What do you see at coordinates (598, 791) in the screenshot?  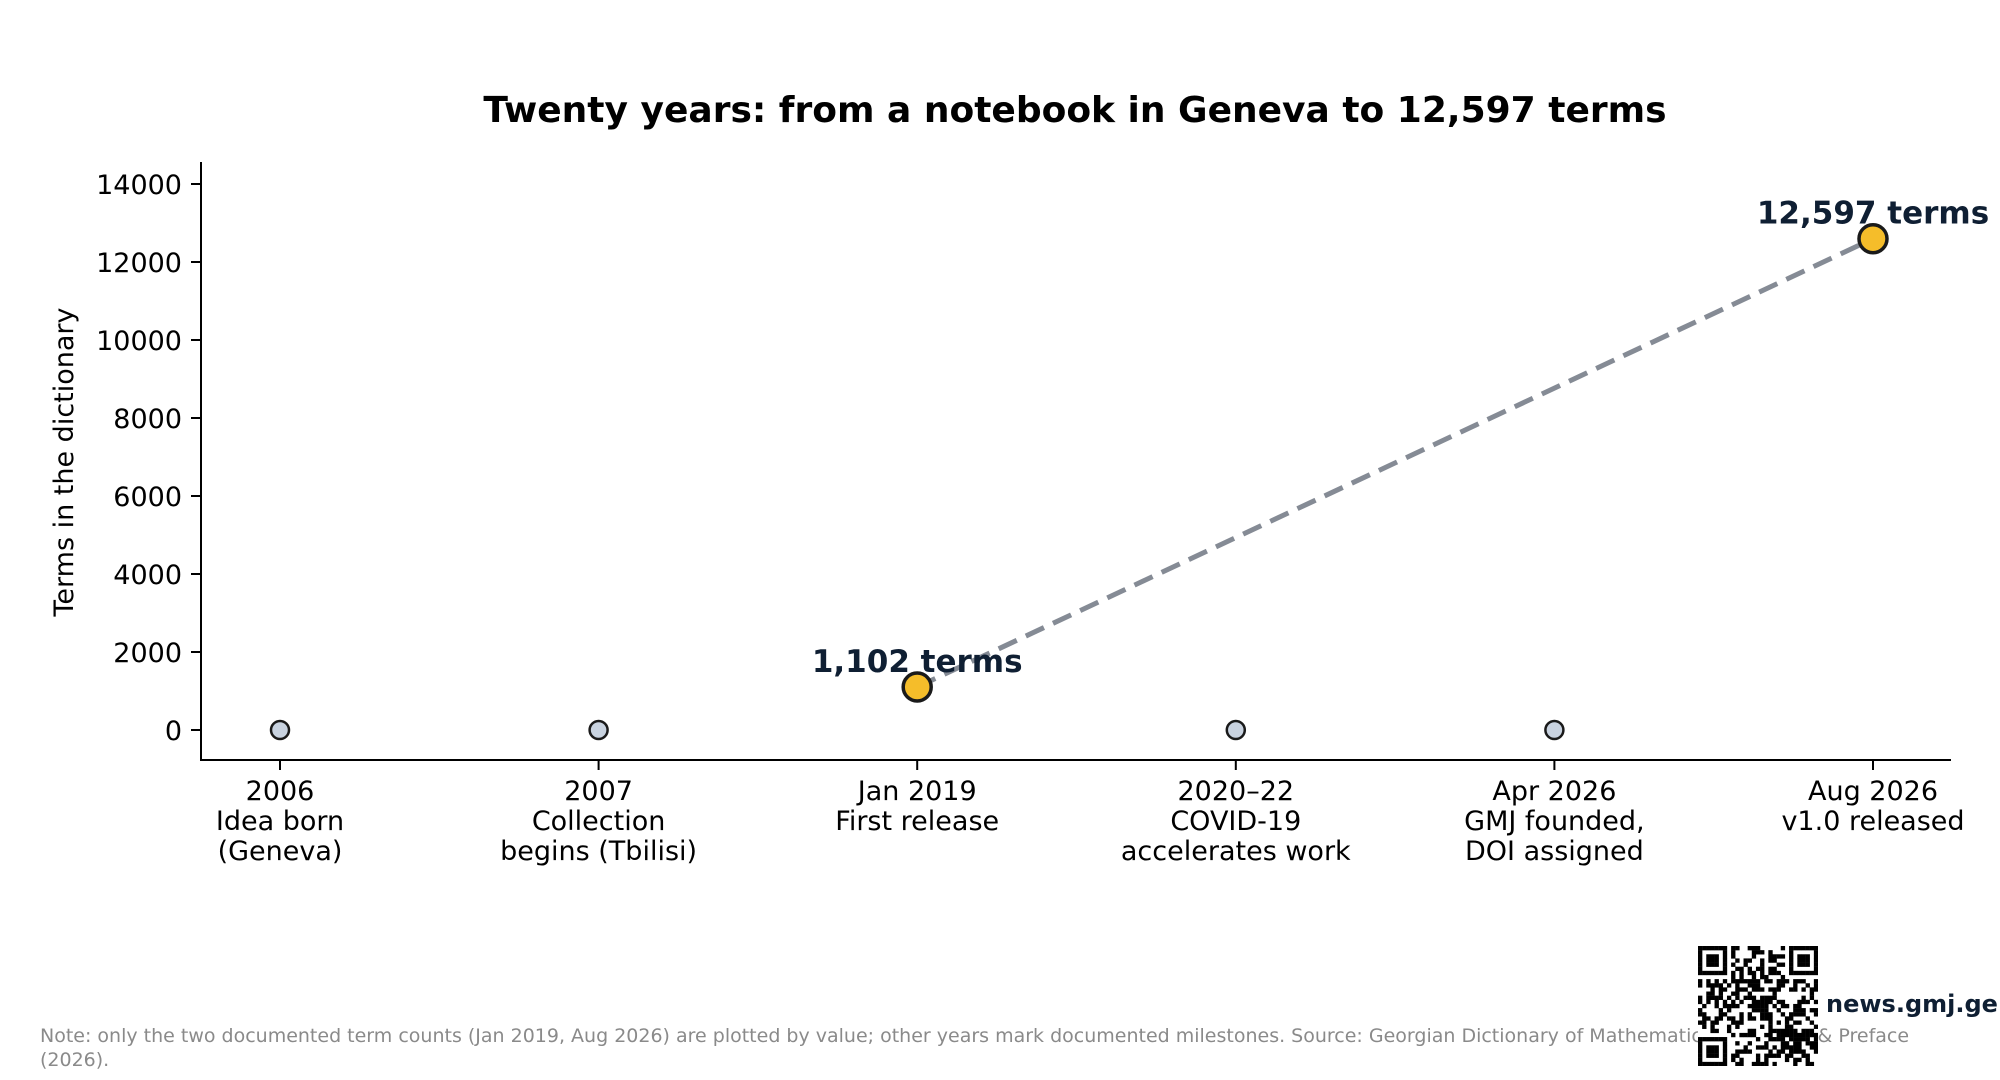 I see `x-tick-label: 2007` at bounding box center [598, 791].